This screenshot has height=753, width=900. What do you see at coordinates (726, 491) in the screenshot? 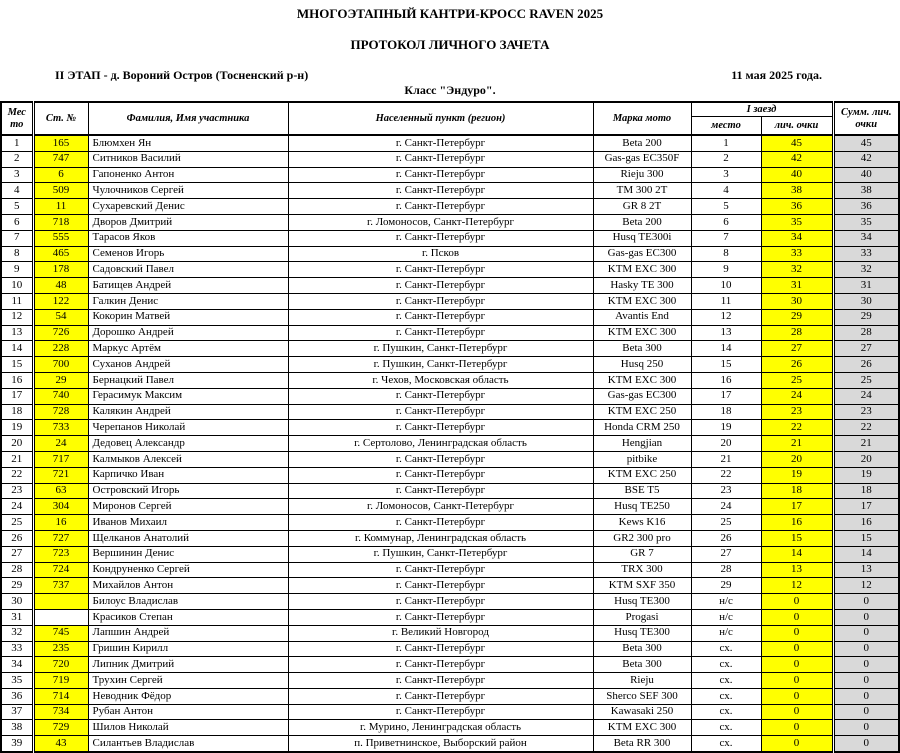
I see `heat-place-cell: 23` at bounding box center [726, 491].